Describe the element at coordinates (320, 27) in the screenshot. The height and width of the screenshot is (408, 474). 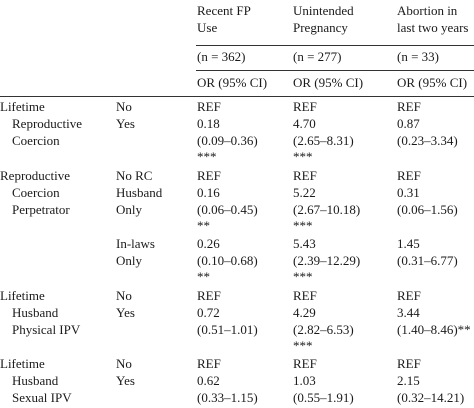
I see `col2-header-line2: Pregnancy` at that location.